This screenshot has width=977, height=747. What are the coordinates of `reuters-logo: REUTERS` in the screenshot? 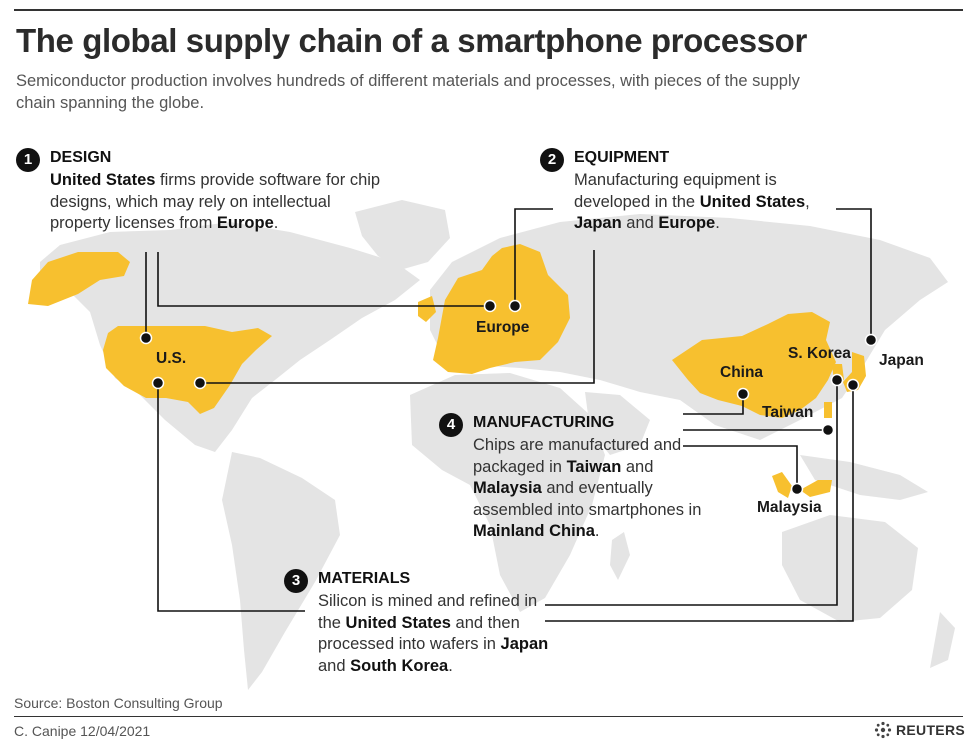 It's located at (919, 730).